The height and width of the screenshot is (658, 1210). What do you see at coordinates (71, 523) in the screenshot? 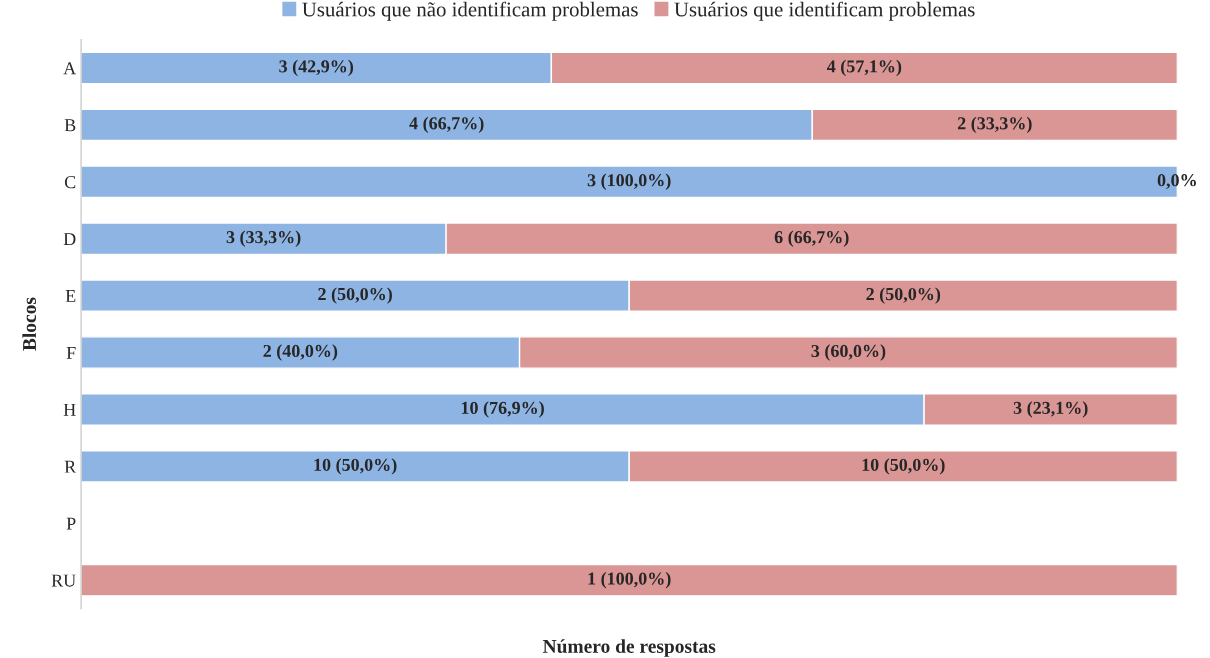
I see `y-tick-label: P` at bounding box center [71, 523].